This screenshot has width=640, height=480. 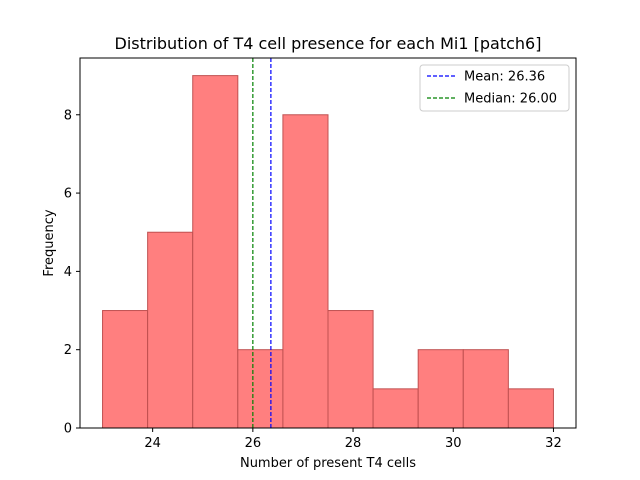 What do you see at coordinates (553, 443) in the screenshot?
I see `x-tick-label: 32` at bounding box center [553, 443].